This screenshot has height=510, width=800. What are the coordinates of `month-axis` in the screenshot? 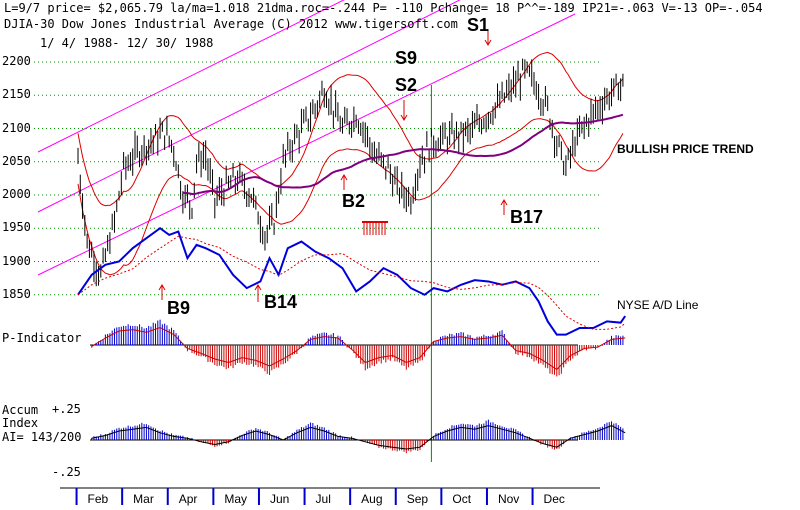 It's located at (330, 496).